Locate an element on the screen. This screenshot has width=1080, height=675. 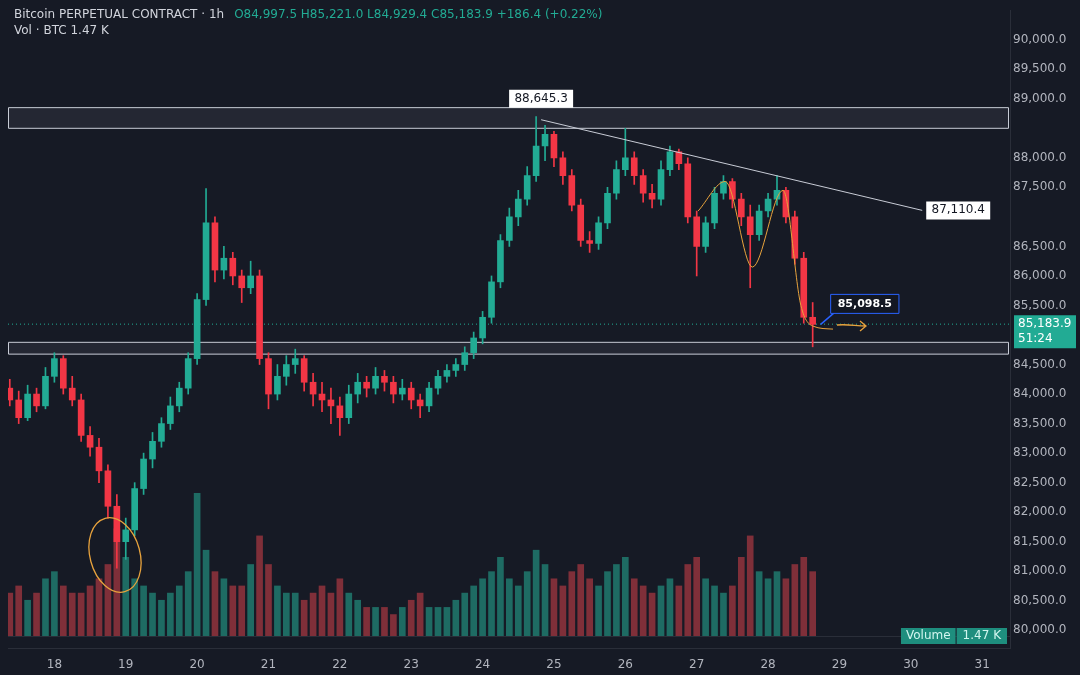
y-tick-label: 82,000.0 is located at coordinates (1040, 511).